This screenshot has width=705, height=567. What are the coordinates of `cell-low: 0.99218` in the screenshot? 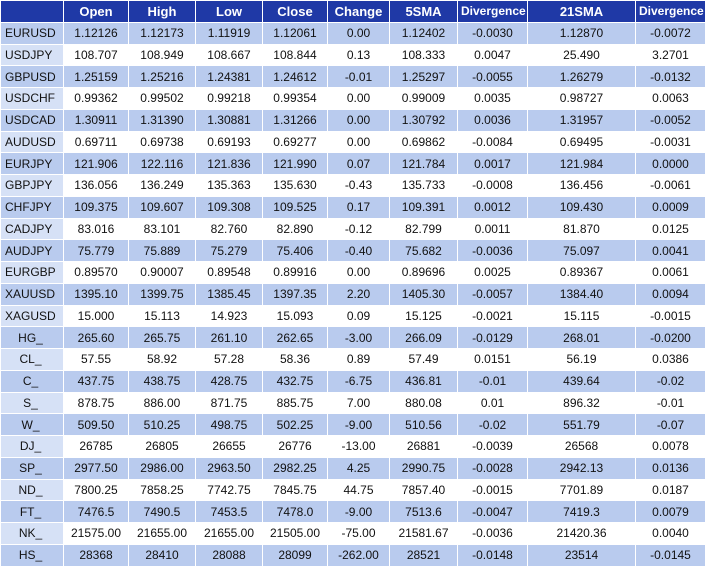 It's located at (229, 99).